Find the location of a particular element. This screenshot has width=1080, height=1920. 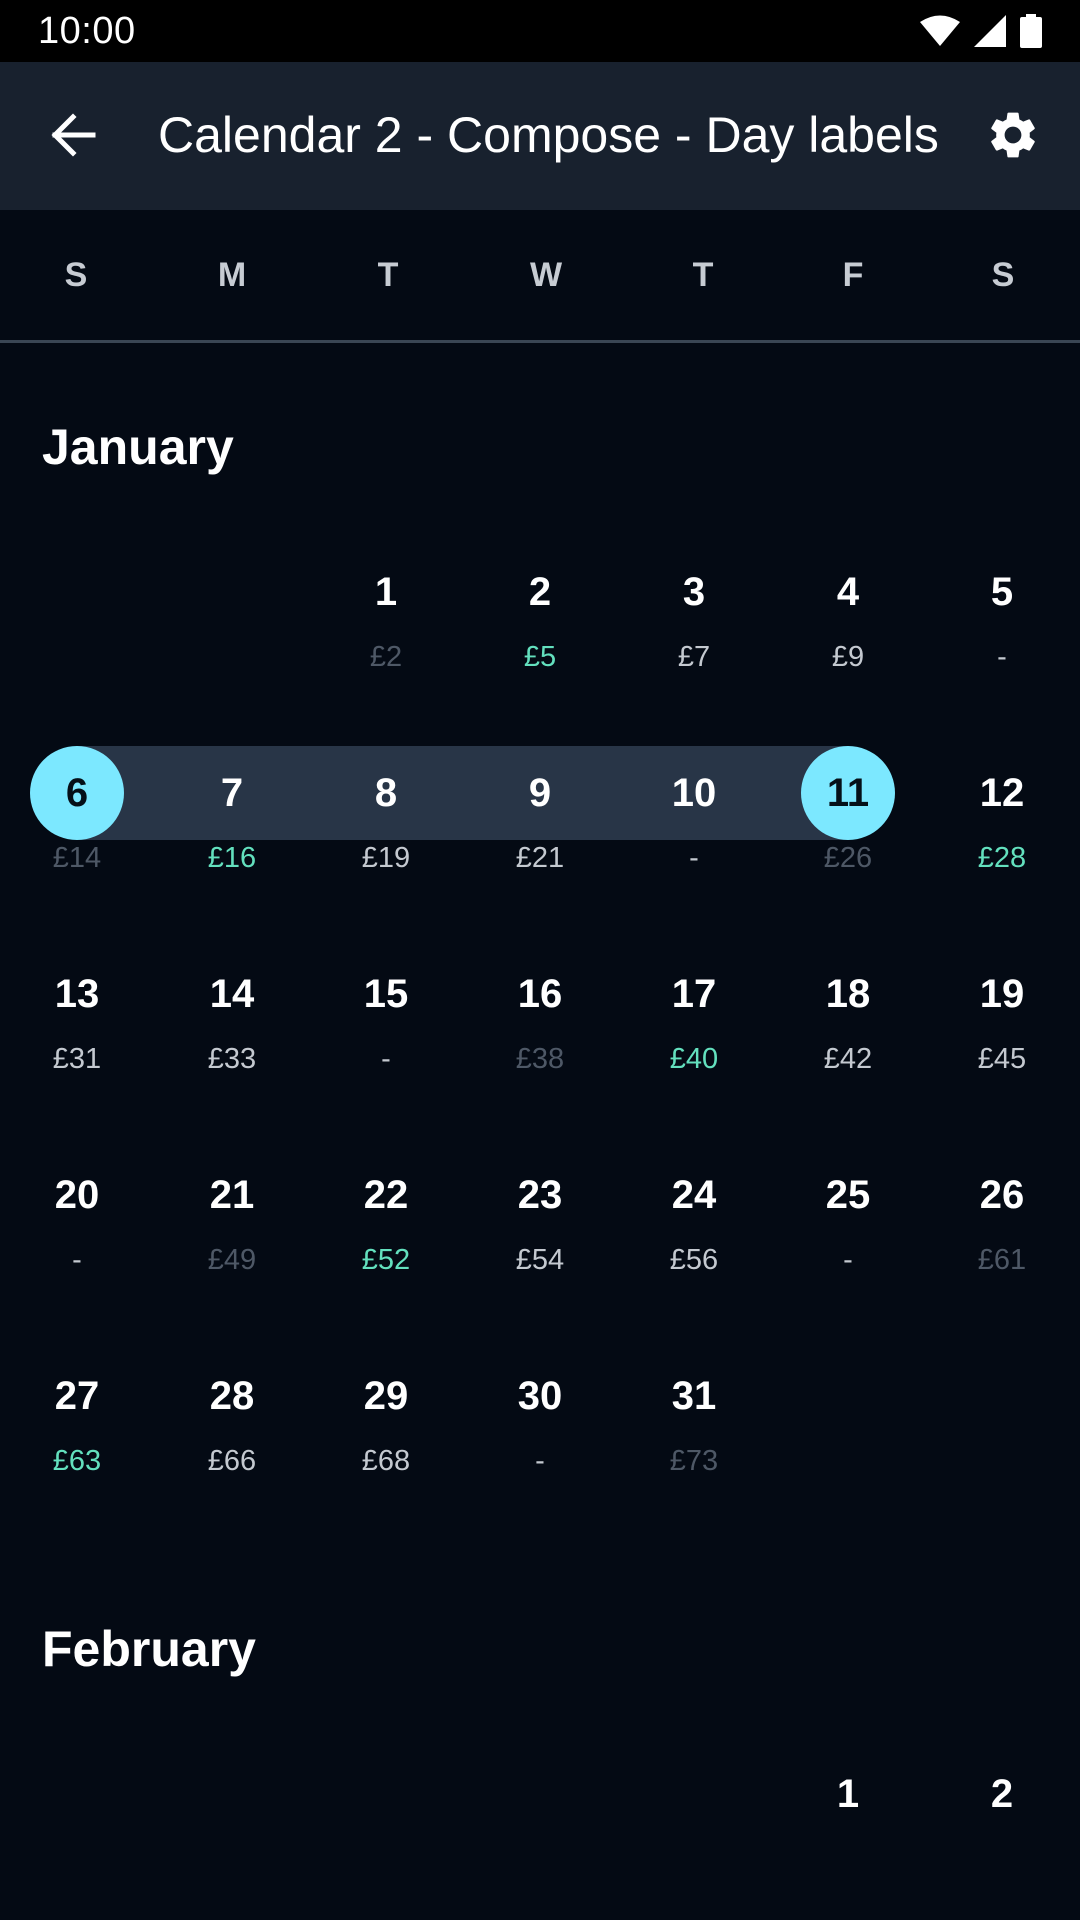

weekday-label: M is located at coordinates (232, 275).